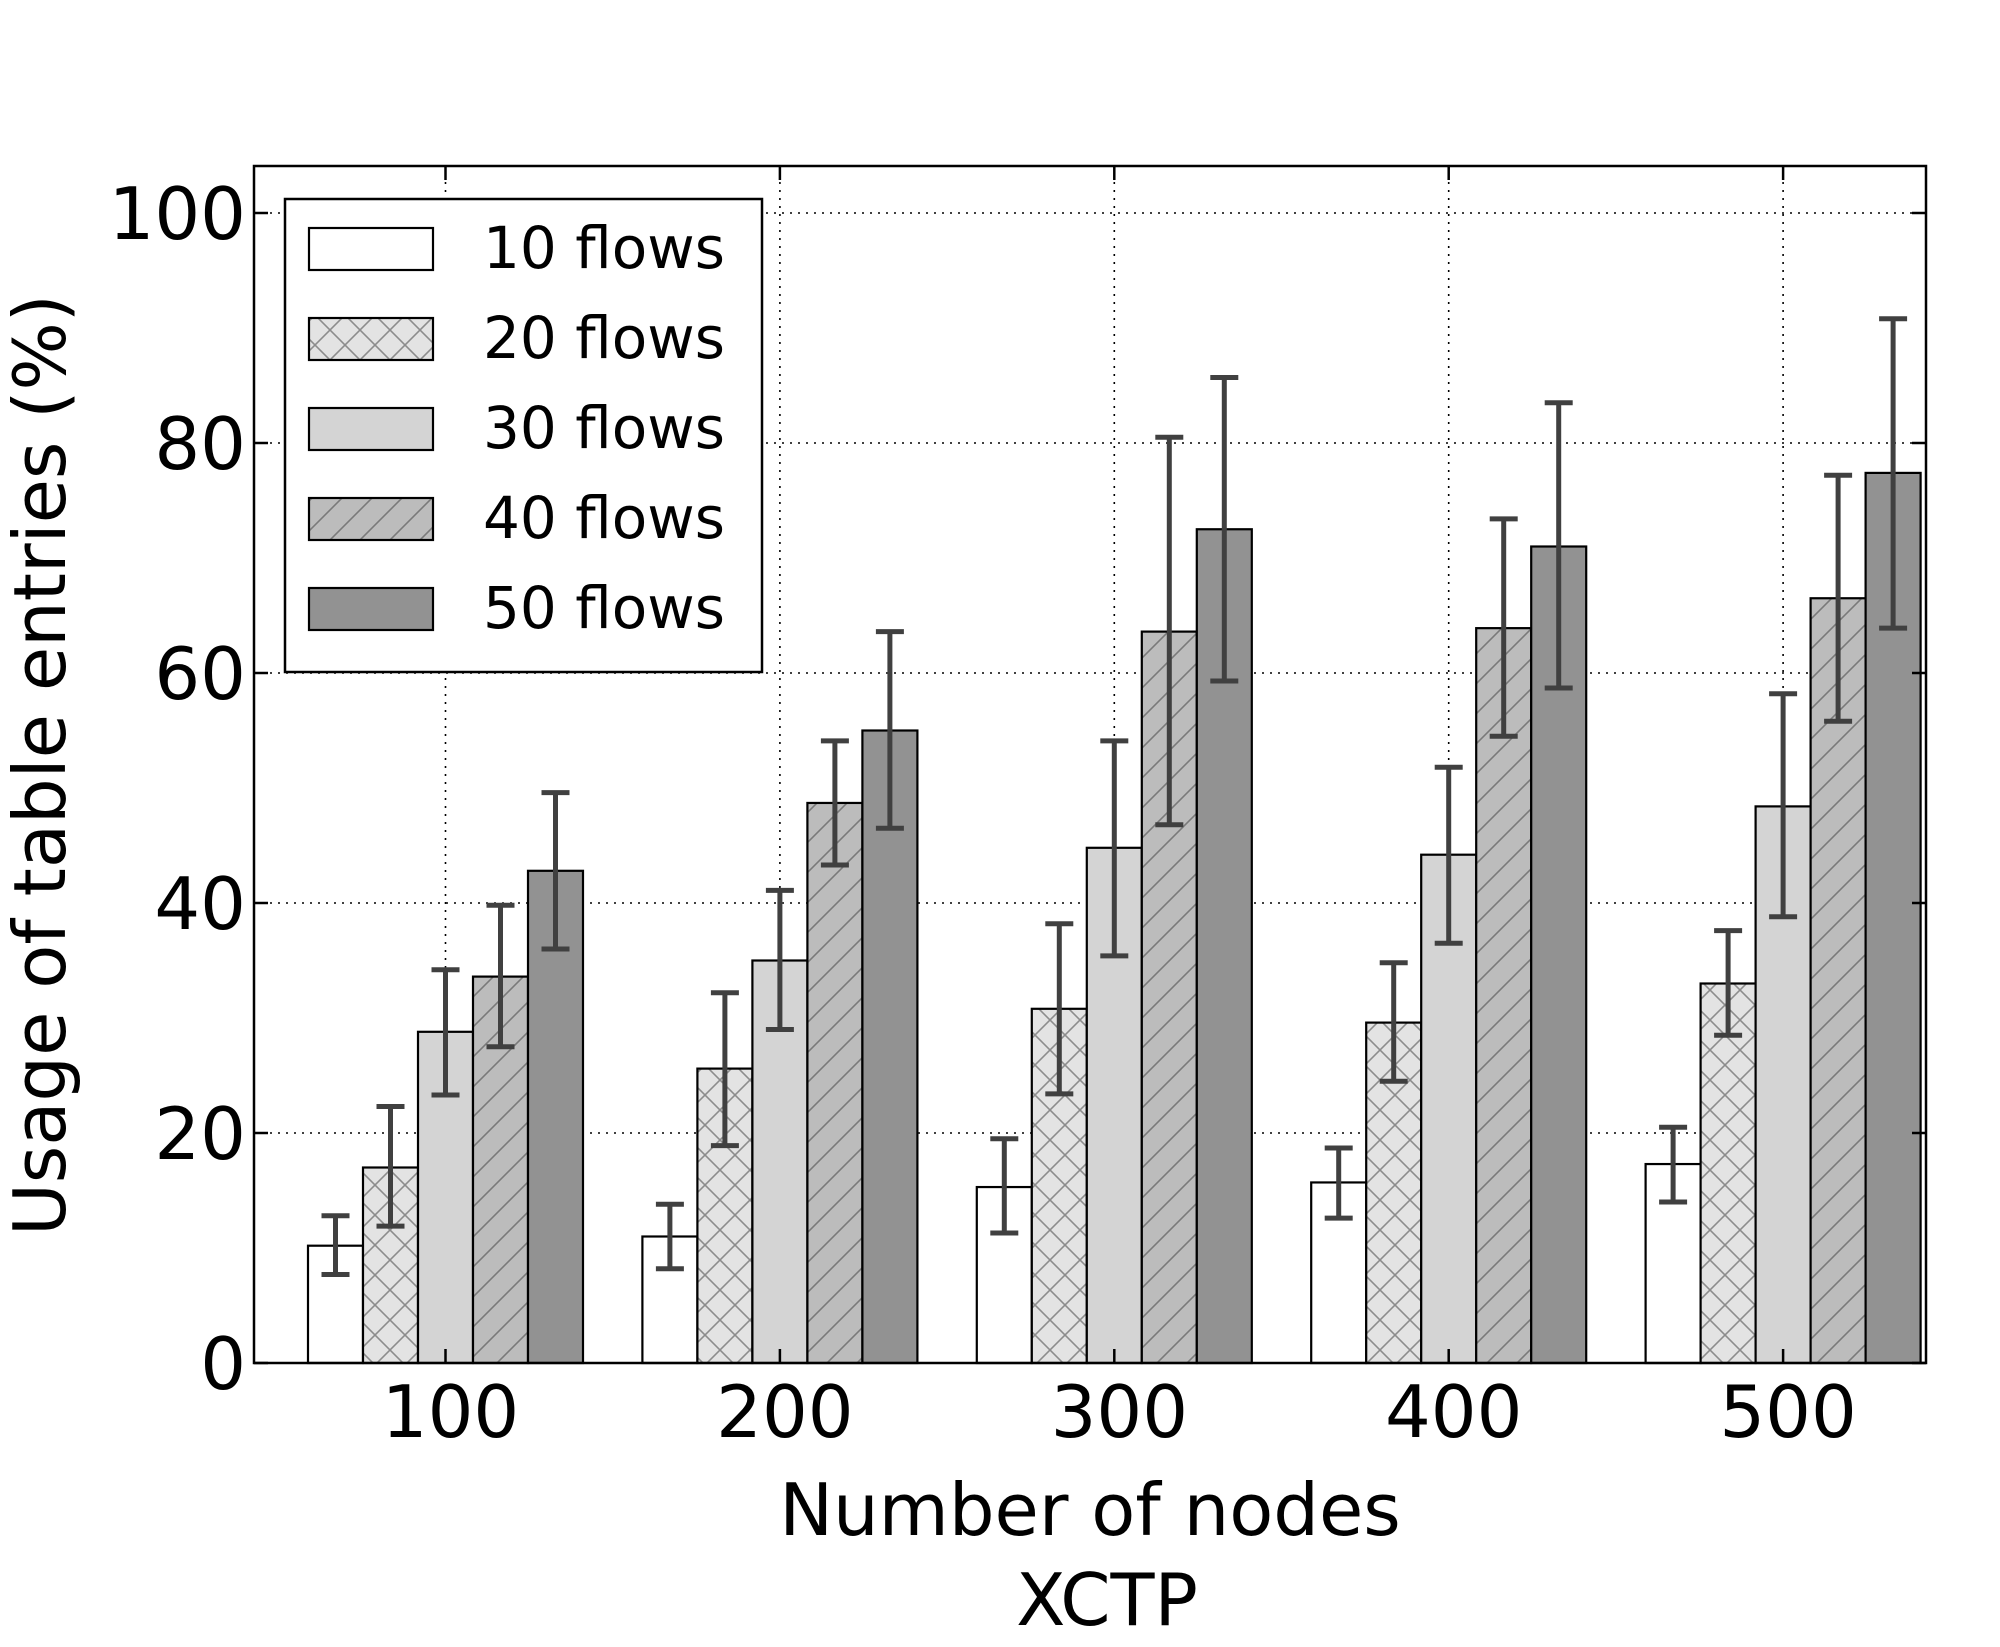 This screenshot has height=1647, width=2000. I want to click on y-tick-label: 60, so click(200, 674).